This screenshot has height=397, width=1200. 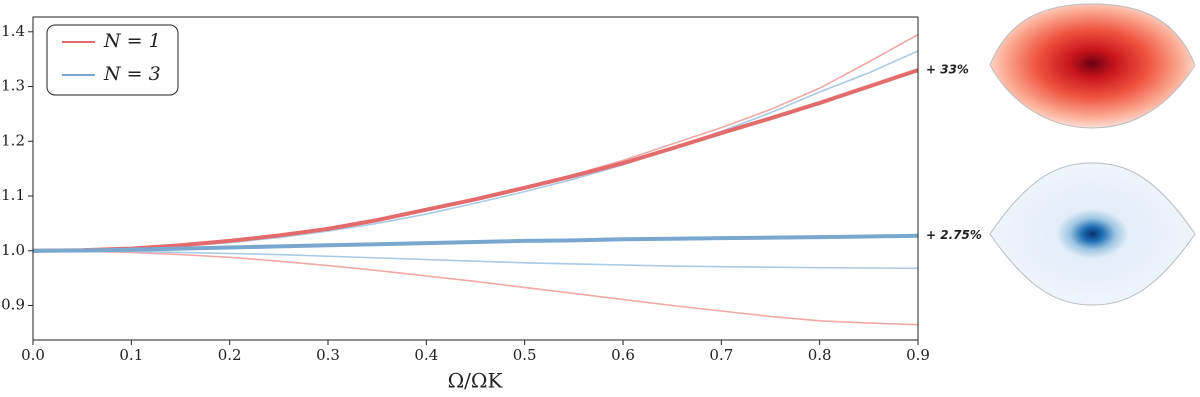 I want to click on x-axis-label: Ω/ΩK, so click(x=476, y=381).